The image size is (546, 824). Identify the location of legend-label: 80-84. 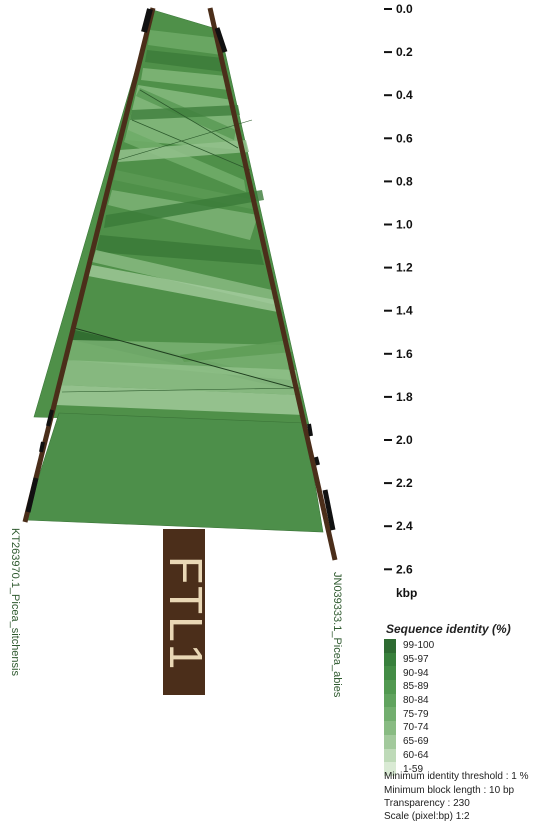
(416, 701).